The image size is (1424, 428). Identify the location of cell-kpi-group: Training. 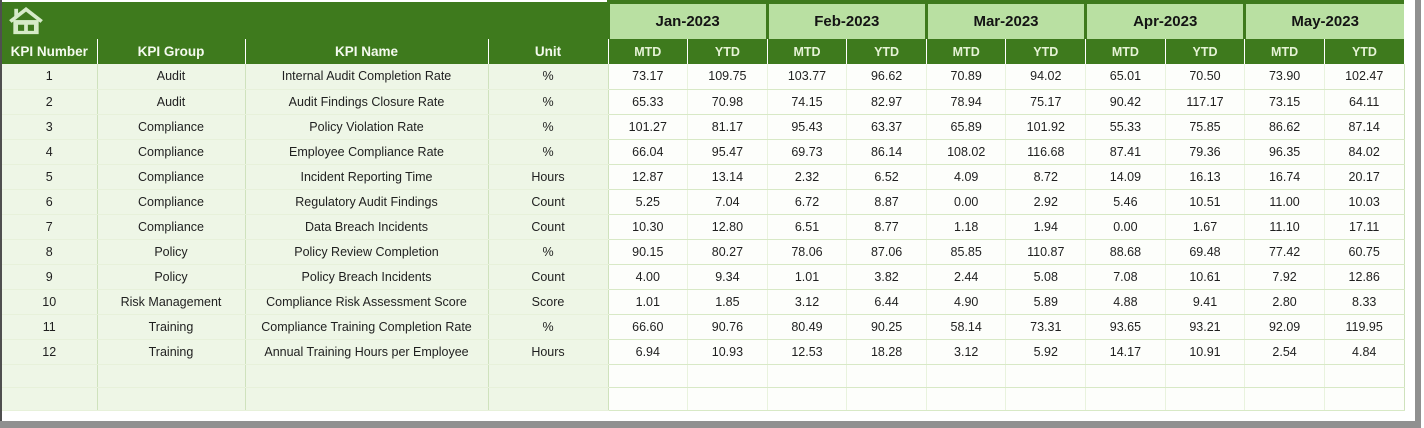
(171, 327).